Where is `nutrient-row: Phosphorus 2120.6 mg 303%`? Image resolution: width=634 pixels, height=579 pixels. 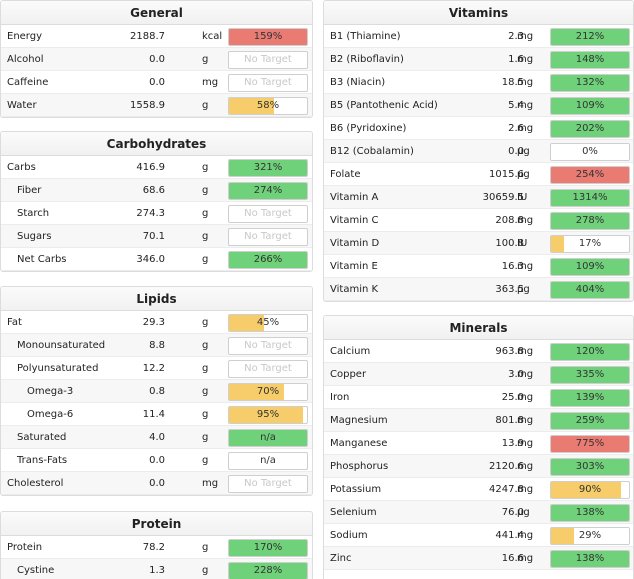
nutrient-row: Phosphorus 2120.6 mg 303% is located at coordinates (478, 466).